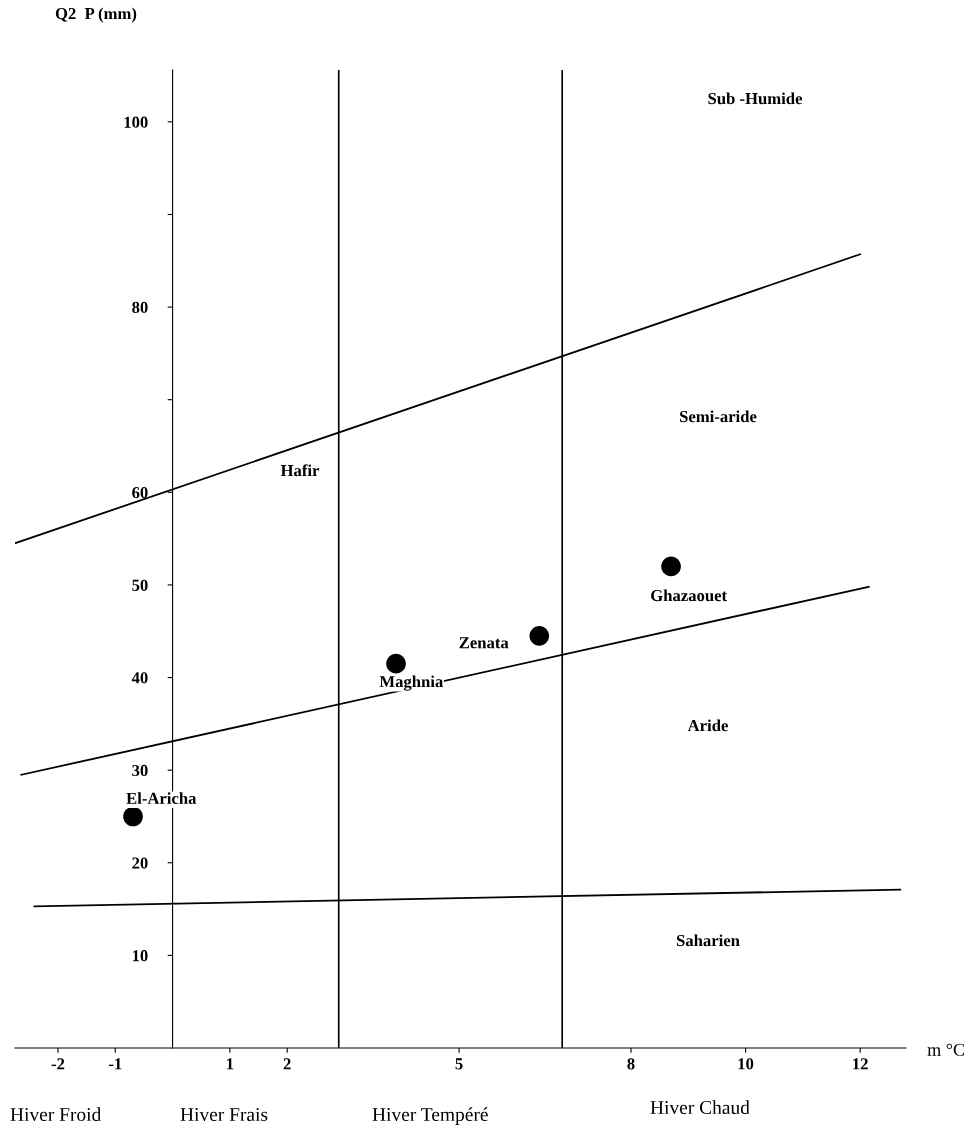 Image resolution: width=980 pixels, height=1133 pixels. I want to click on text: Hiver Tempéré, so click(430, 1116).